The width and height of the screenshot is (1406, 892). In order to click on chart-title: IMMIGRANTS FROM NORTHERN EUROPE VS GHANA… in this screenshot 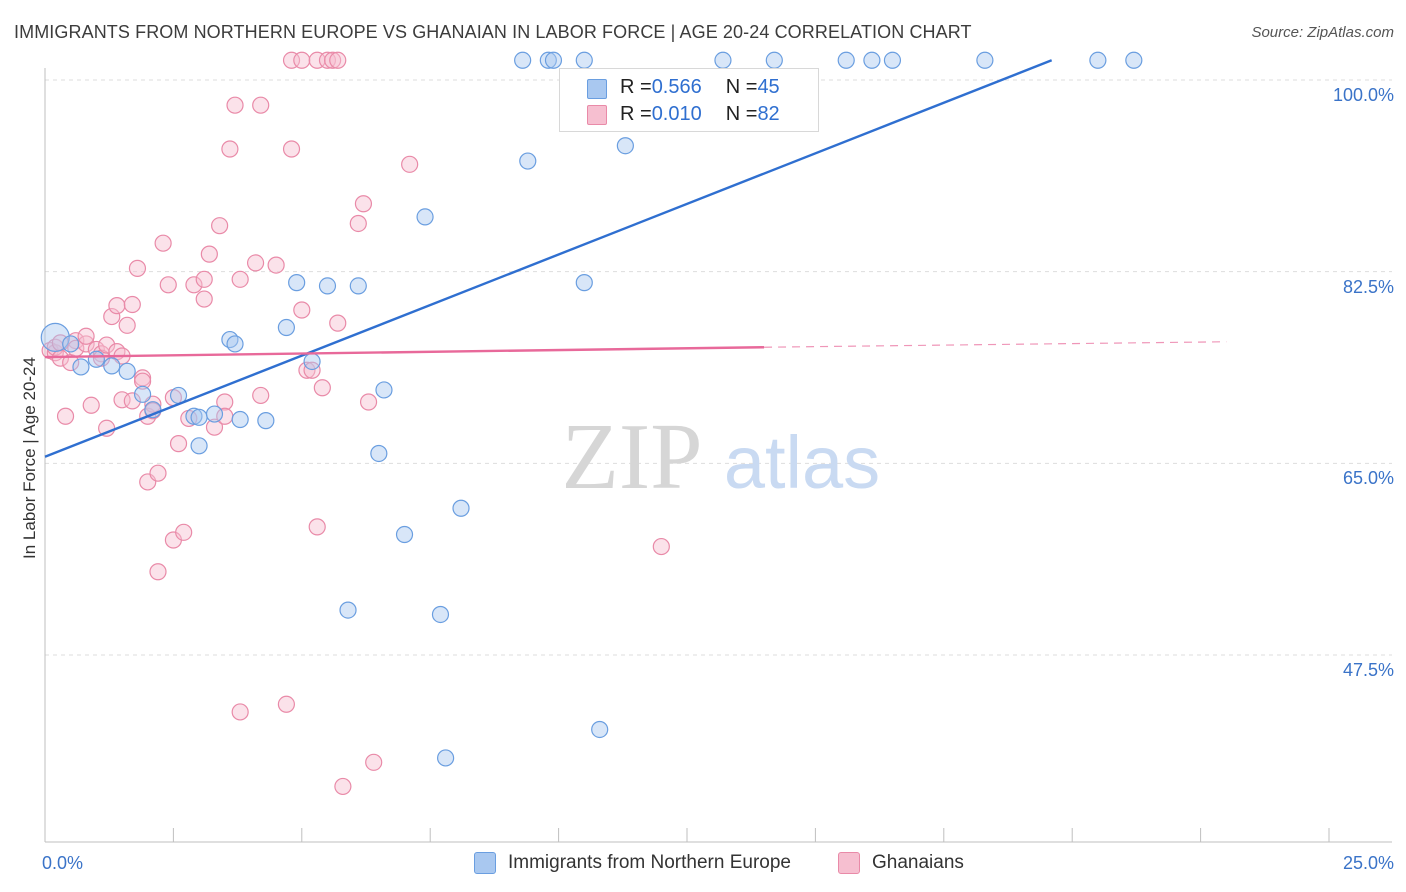, I will do `click(493, 32)`.